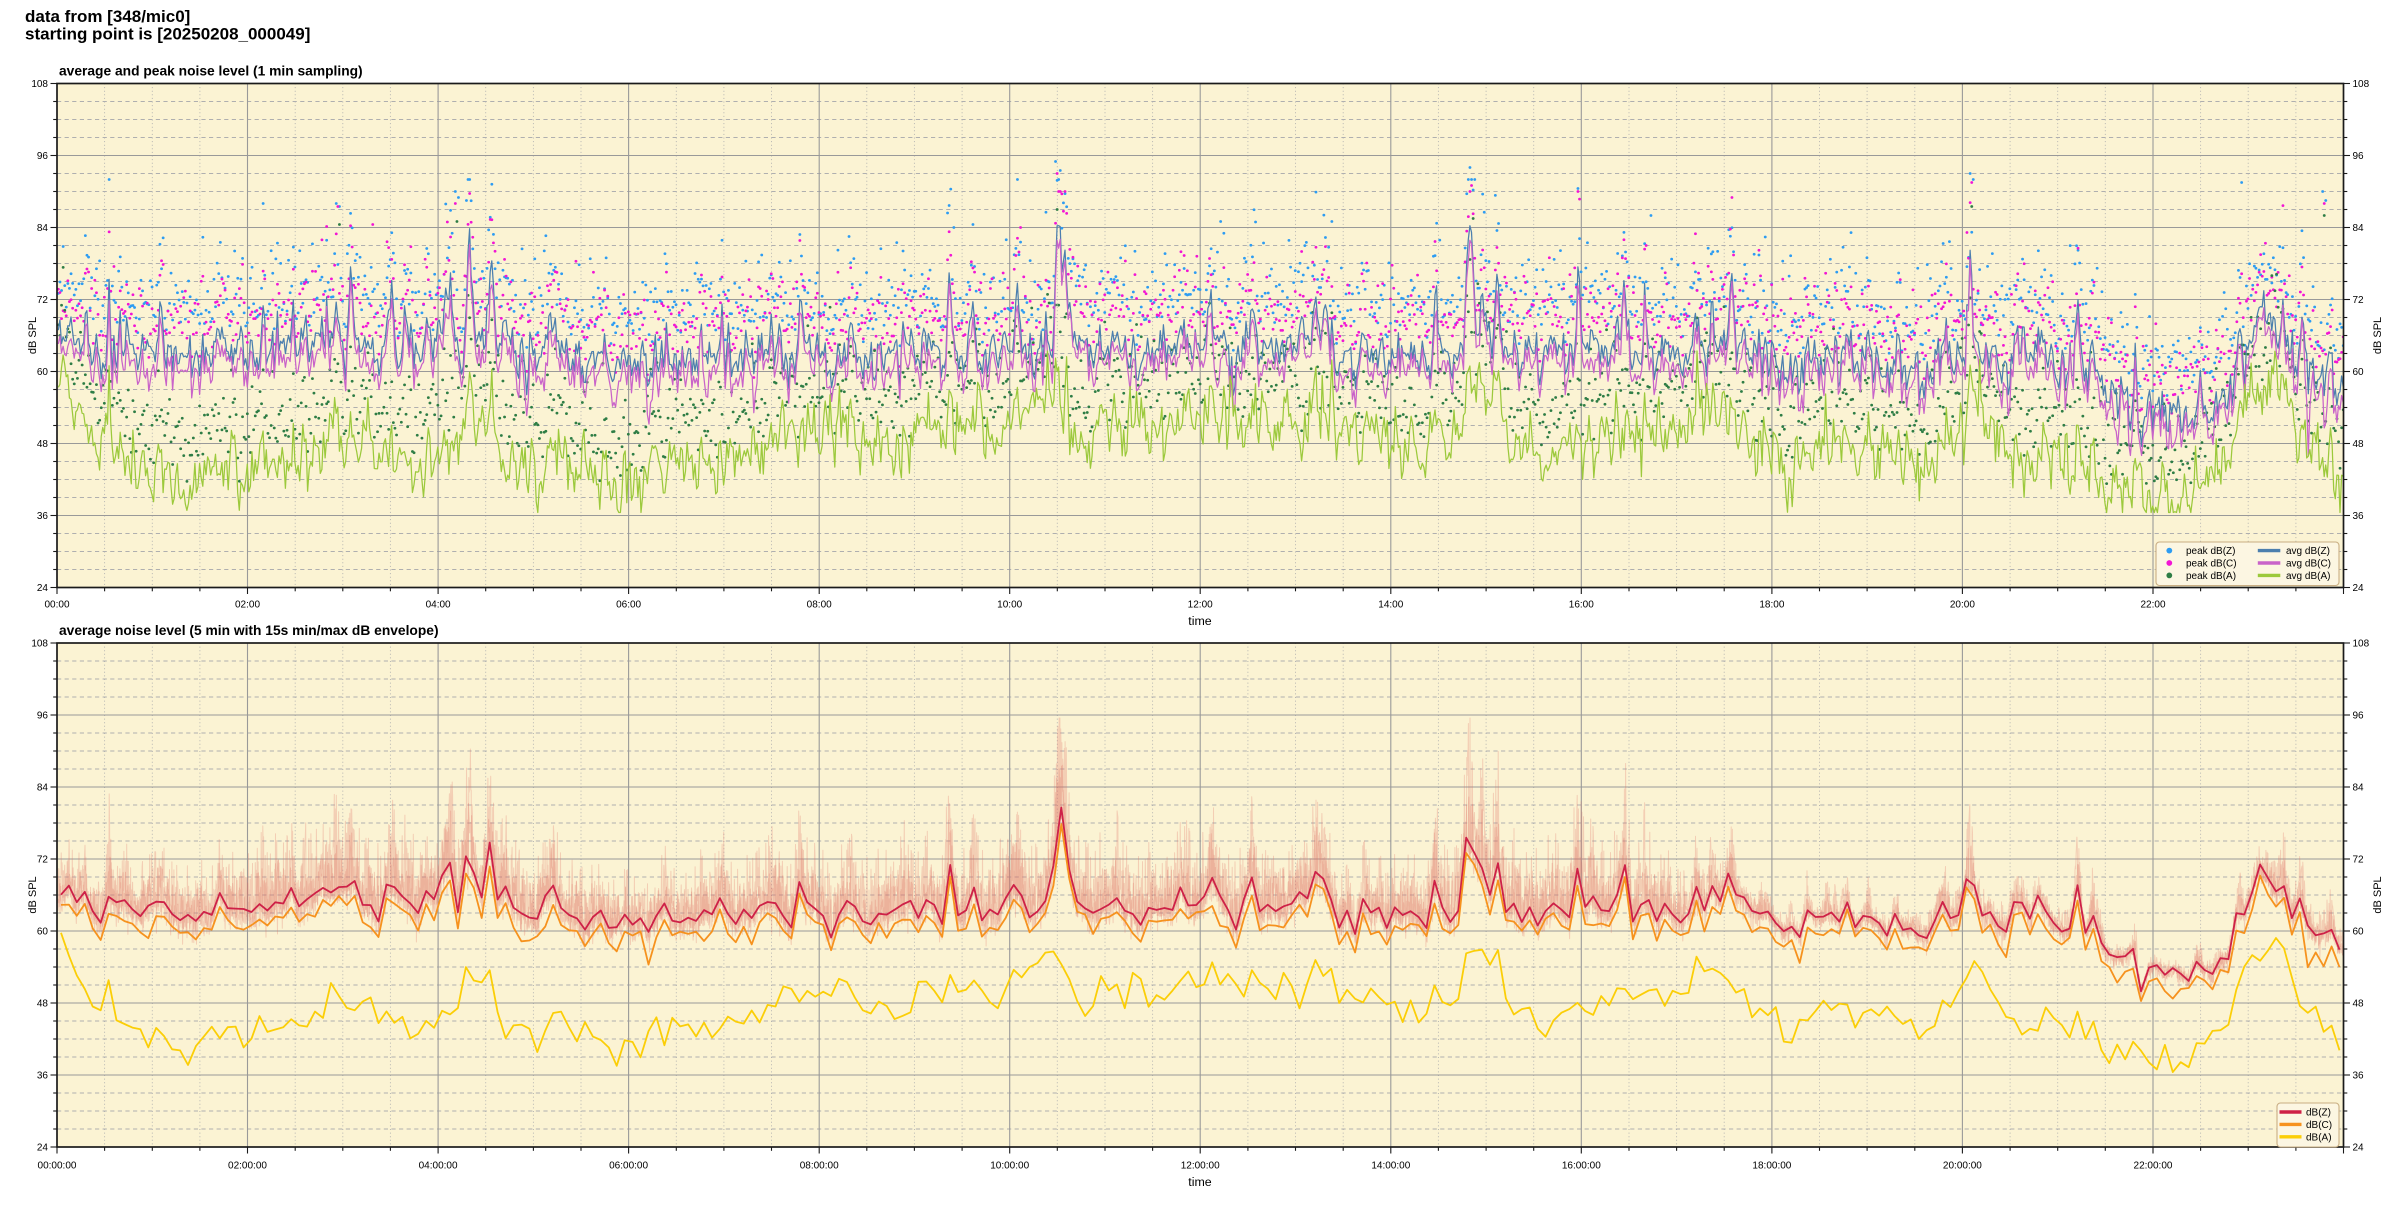  I want to click on svg-text: 06:00:00, so click(628, 1166).